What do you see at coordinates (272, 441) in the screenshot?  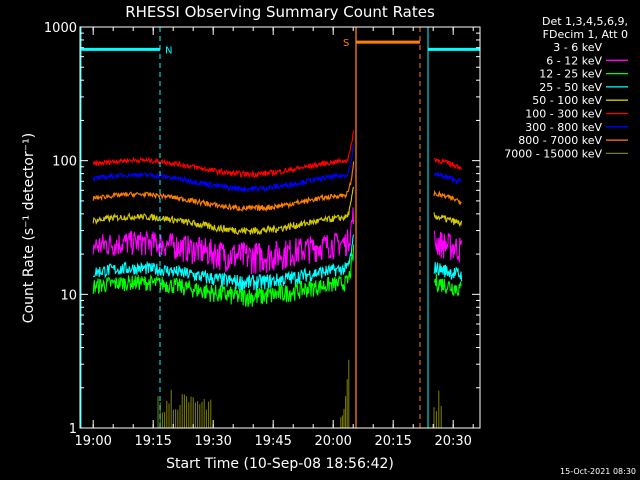 I see `x-tick-label: 19:45` at bounding box center [272, 441].